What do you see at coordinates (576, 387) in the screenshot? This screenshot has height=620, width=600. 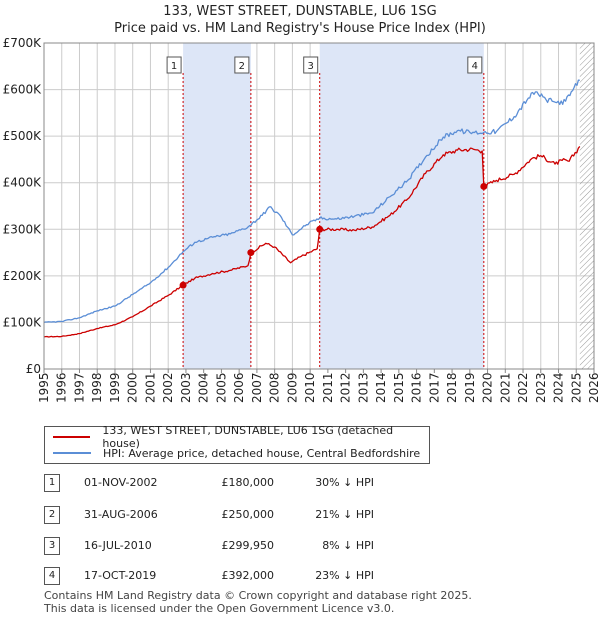 I see `x-tick-label: 2025` at bounding box center [576, 387].